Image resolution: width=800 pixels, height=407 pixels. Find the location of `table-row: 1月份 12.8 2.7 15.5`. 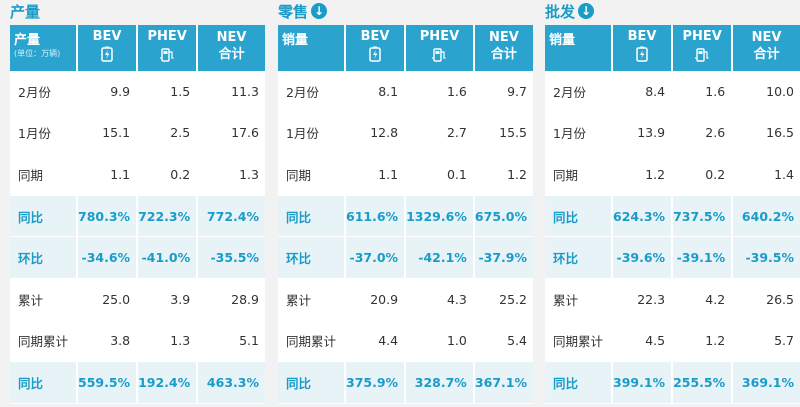

table-row: 1月份 12.8 2.7 15.5 is located at coordinates (405, 133).